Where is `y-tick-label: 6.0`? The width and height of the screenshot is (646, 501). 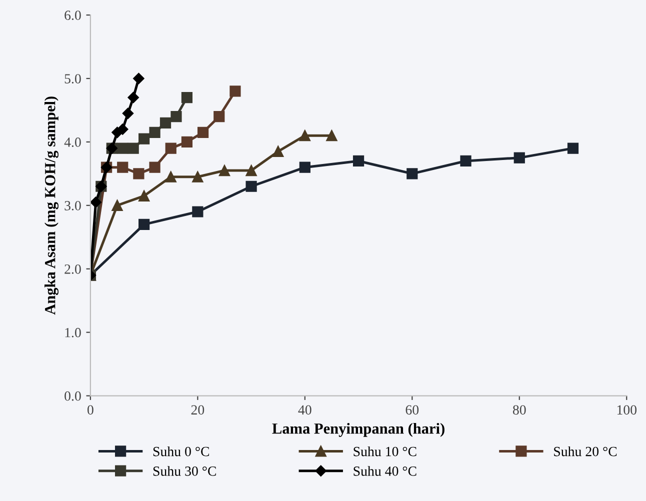
y-tick-label: 6.0 is located at coordinates (72, 15).